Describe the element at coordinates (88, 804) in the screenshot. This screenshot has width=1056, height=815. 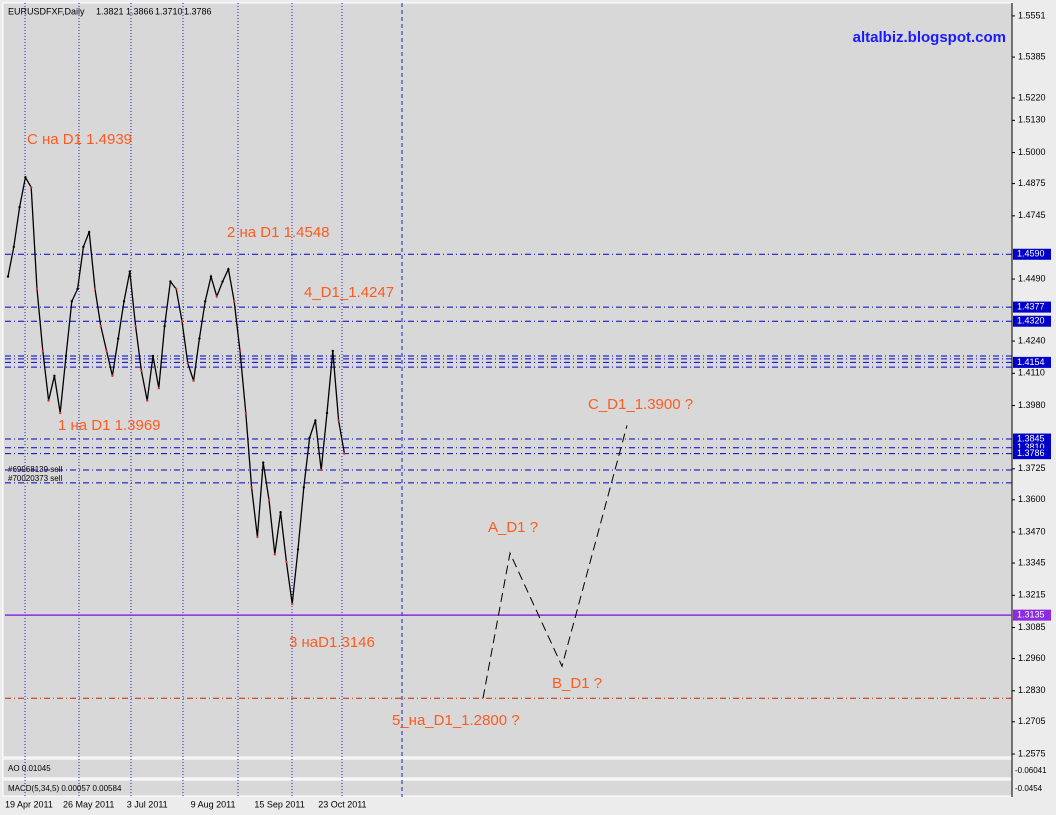
I see `x-tick-label: 26 May 2011` at that location.